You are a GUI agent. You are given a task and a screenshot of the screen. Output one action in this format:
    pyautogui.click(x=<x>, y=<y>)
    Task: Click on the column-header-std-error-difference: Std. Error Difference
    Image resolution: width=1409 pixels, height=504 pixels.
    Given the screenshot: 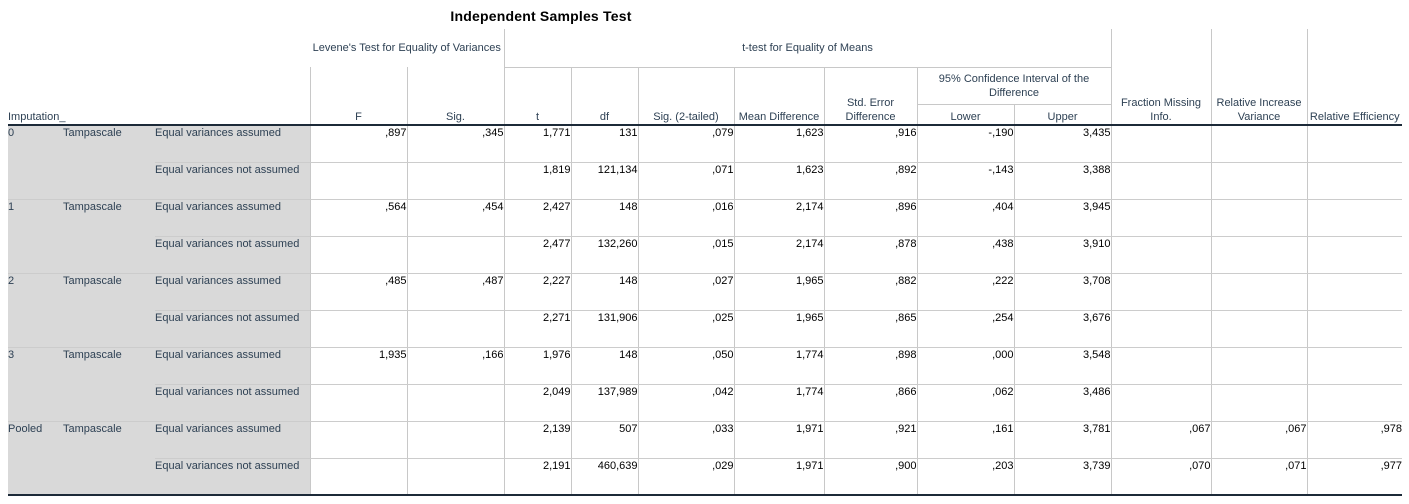 What is the action you would take?
    pyautogui.click(x=870, y=96)
    